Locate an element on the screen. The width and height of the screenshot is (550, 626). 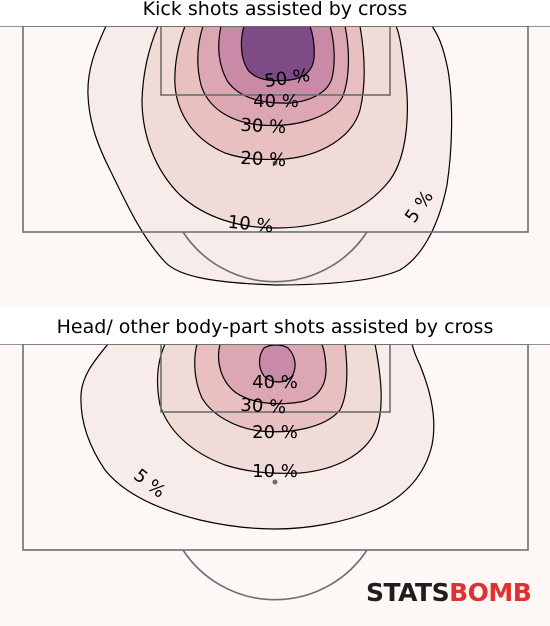
label-20-pct-1b: 20 % is located at coordinates (263, 159).